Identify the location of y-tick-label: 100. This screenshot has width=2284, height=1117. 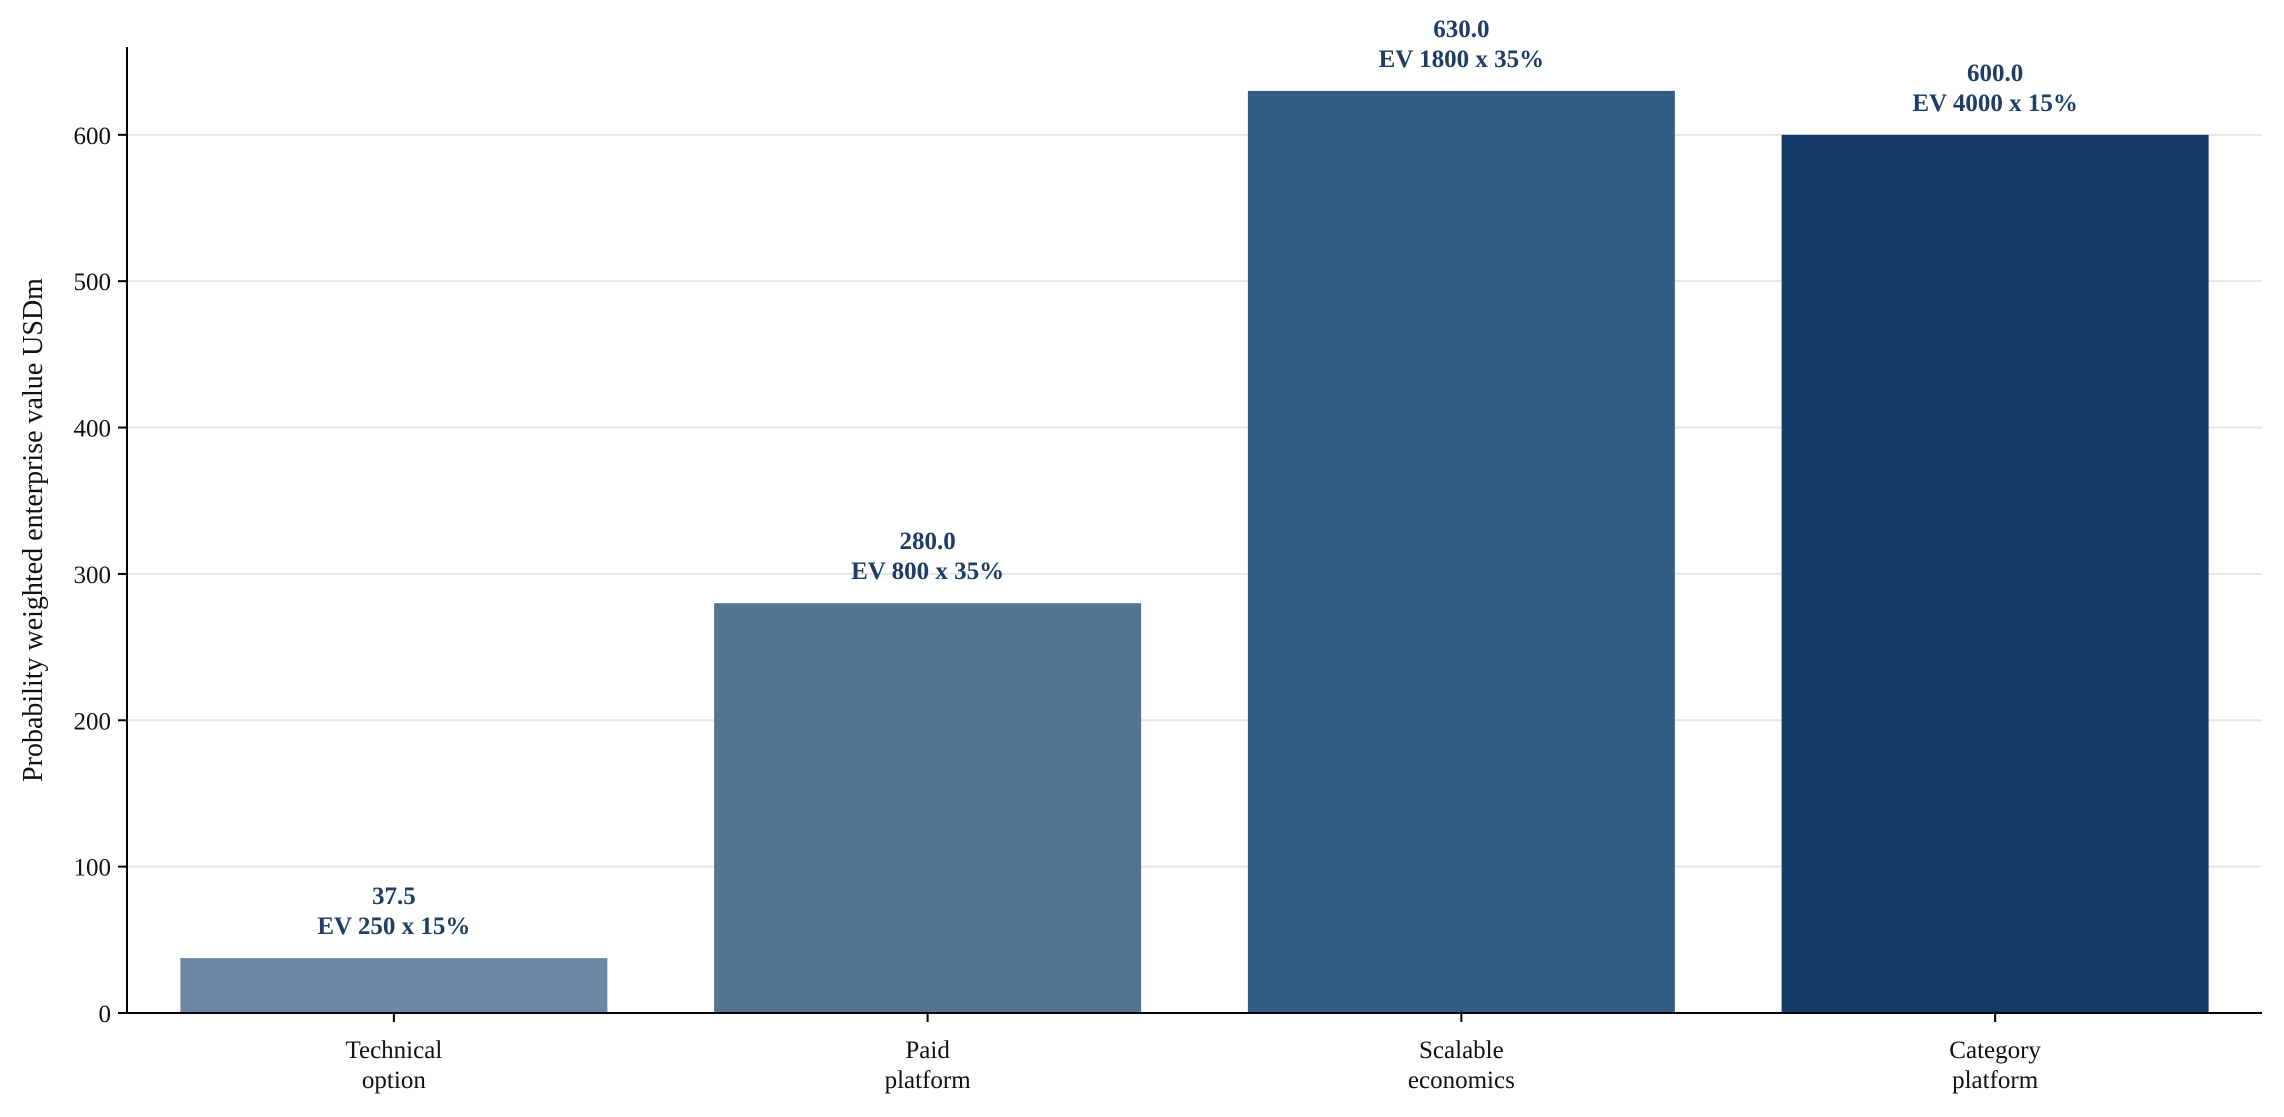
(93, 868).